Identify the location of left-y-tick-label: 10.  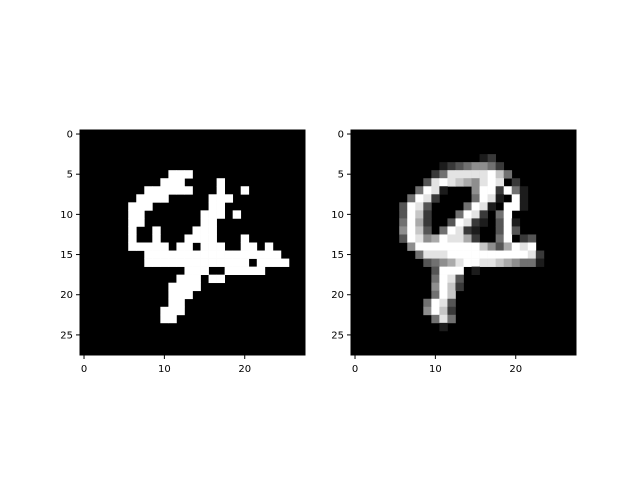
(66, 215).